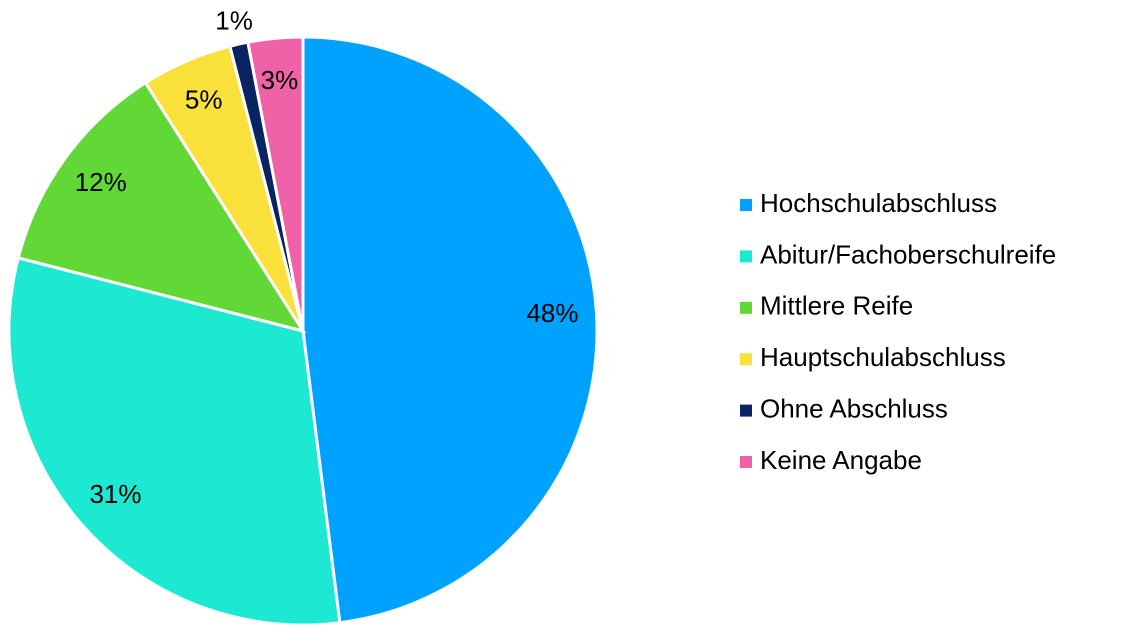 Image resolution: width=1135 pixels, height=625 pixels. What do you see at coordinates (115, 494) in the screenshot?
I see `data-label: 31%` at bounding box center [115, 494].